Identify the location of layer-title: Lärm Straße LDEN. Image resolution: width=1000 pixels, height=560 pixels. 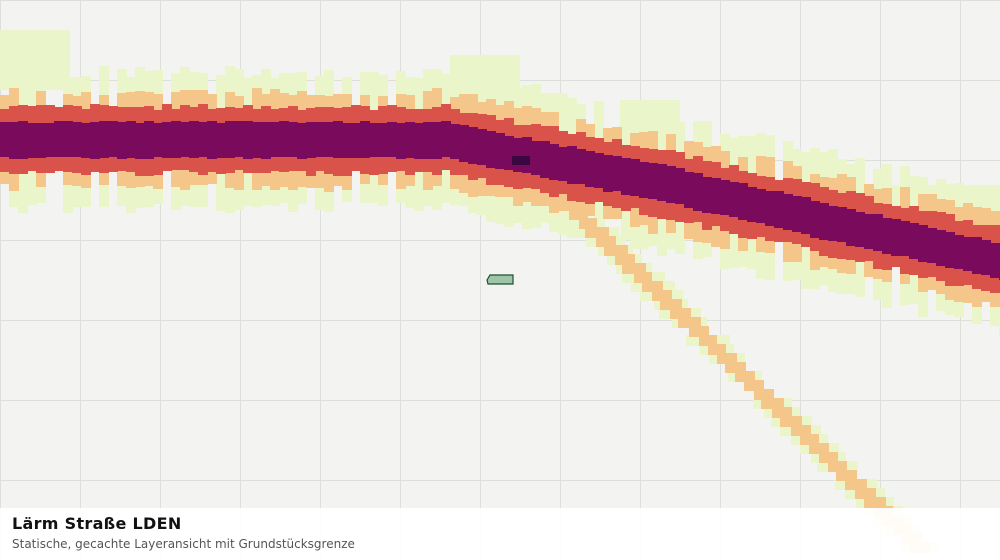
(97, 523).